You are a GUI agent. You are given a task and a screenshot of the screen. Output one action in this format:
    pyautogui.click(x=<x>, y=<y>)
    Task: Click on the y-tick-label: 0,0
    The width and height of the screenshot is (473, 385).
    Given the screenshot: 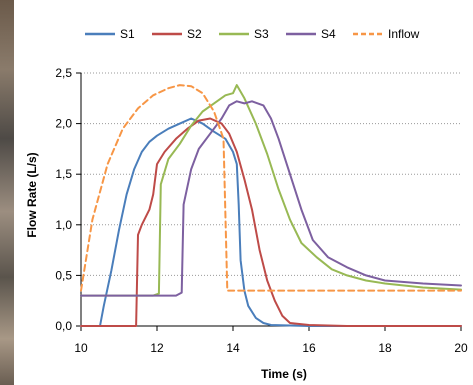 What is the action you would take?
    pyautogui.click(x=63, y=326)
    